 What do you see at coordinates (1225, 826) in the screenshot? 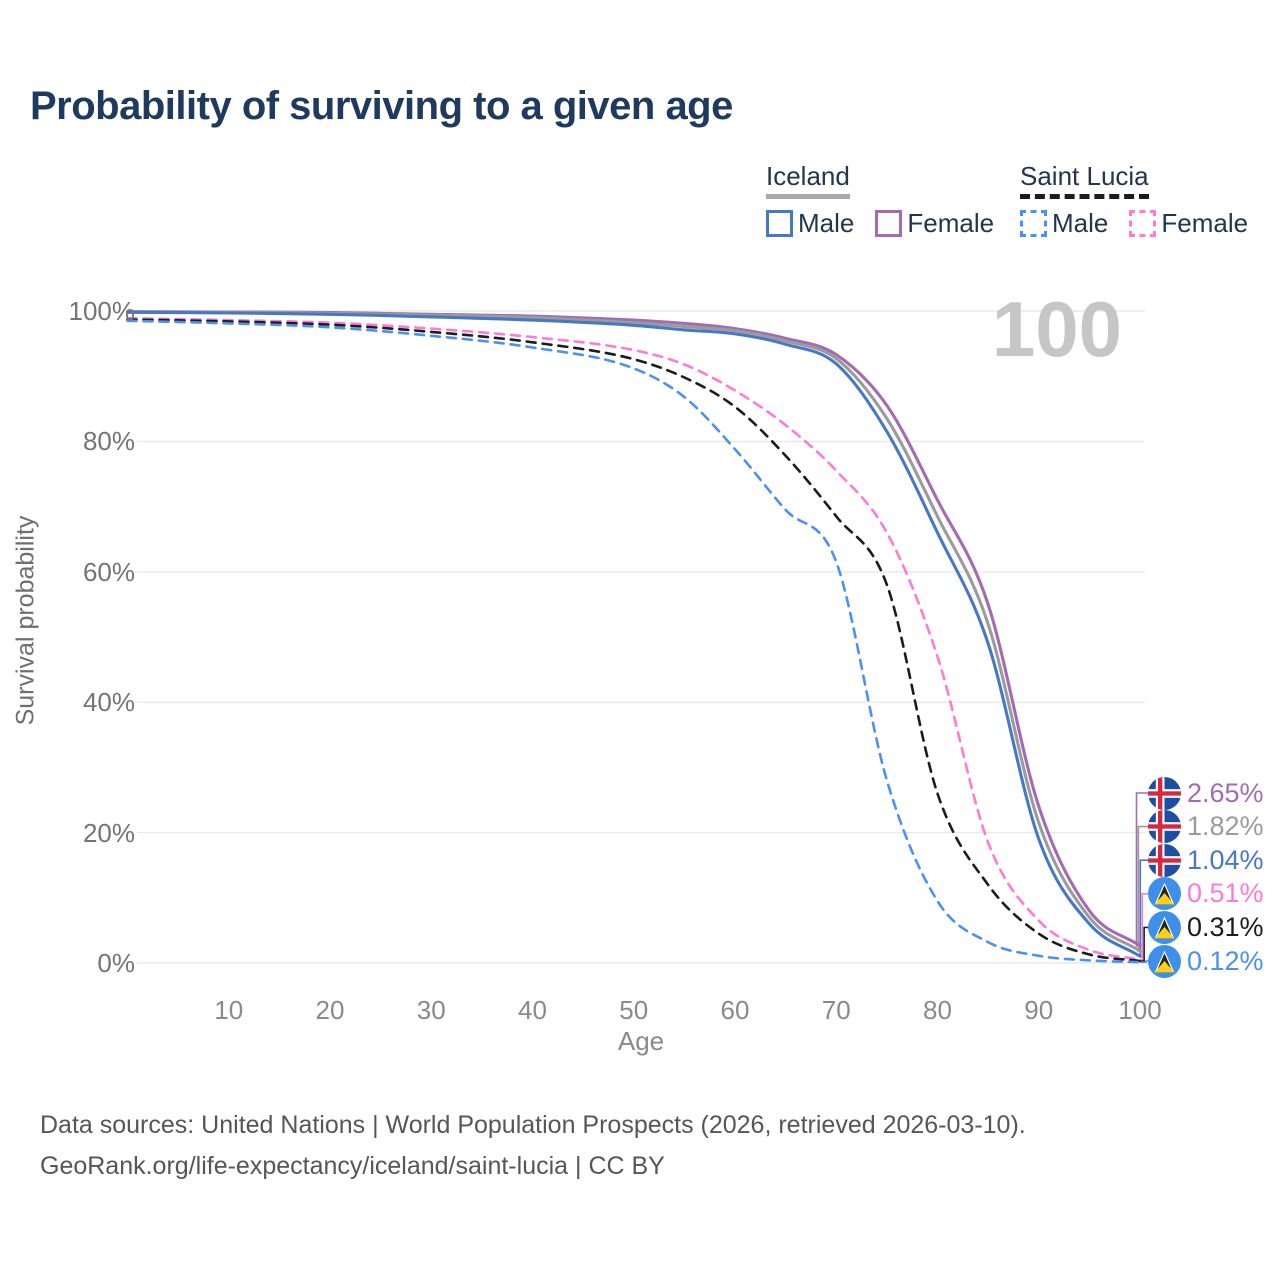
I see `end-label-value: 1.82%` at bounding box center [1225, 826].